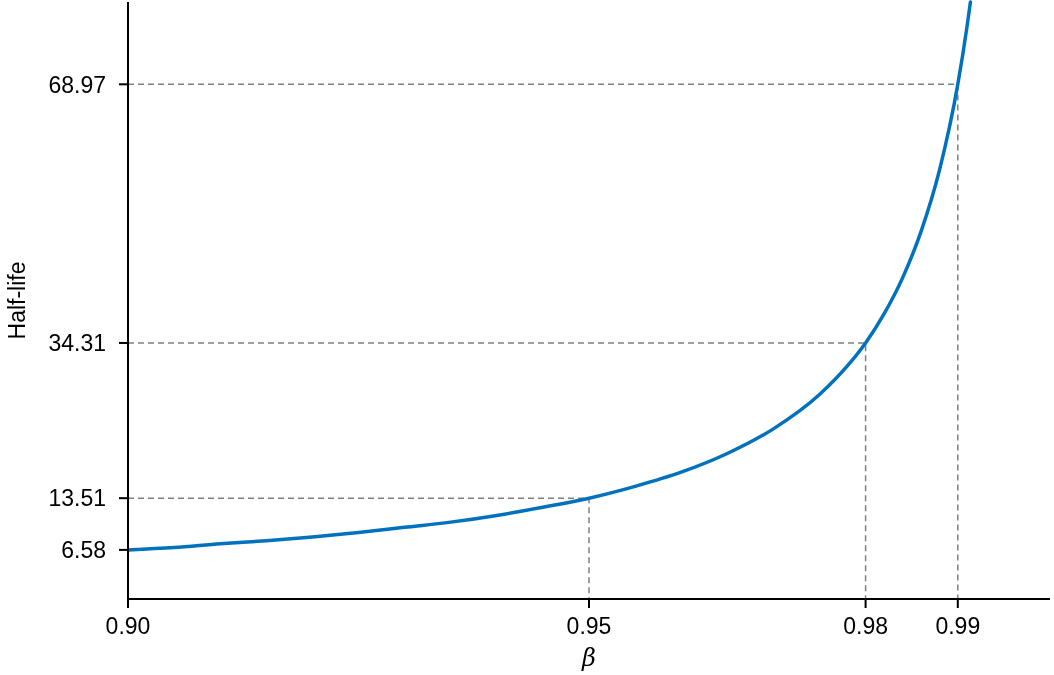 The image size is (1054, 675). What do you see at coordinates (589, 626) in the screenshot?
I see `x-tick-label: 0.95` at bounding box center [589, 626].